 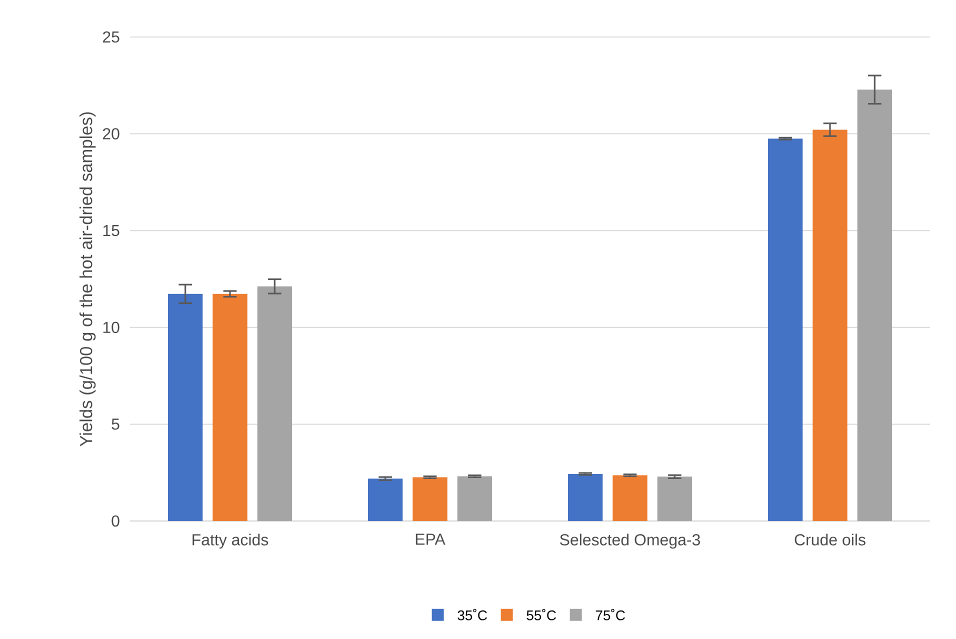 What do you see at coordinates (116, 521) in the screenshot?
I see `y-tick-label: 0` at bounding box center [116, 521].